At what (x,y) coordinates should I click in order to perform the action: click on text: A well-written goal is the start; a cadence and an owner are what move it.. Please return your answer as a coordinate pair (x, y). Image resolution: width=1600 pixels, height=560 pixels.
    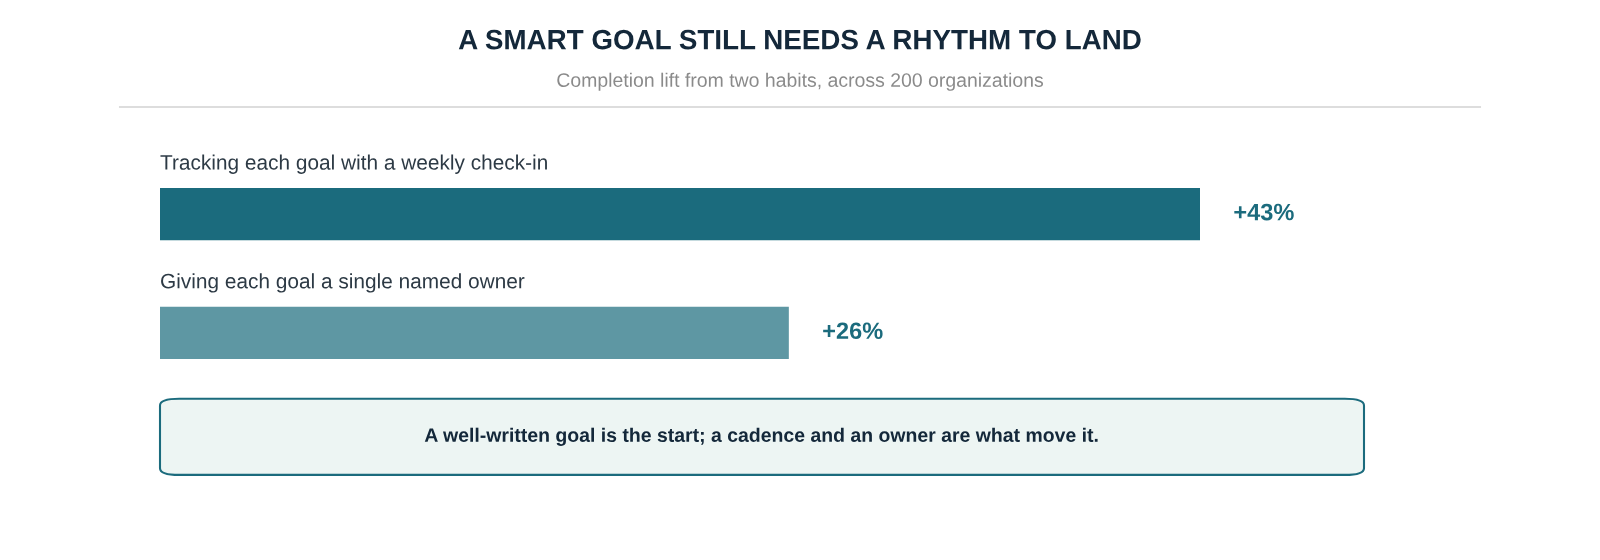
    Looking at the image, I should click on (761, 436).